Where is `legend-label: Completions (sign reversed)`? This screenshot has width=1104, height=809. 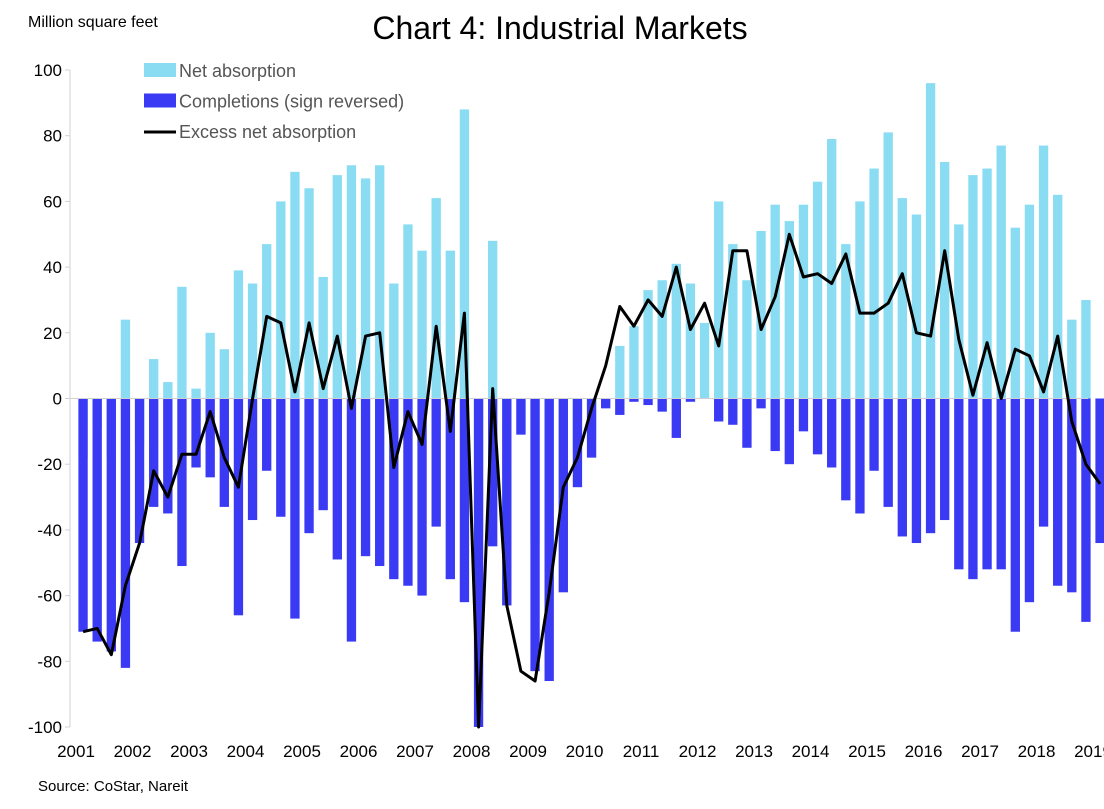 legend-label: Completions (sign reversed) is located at coordinates (291, 102).